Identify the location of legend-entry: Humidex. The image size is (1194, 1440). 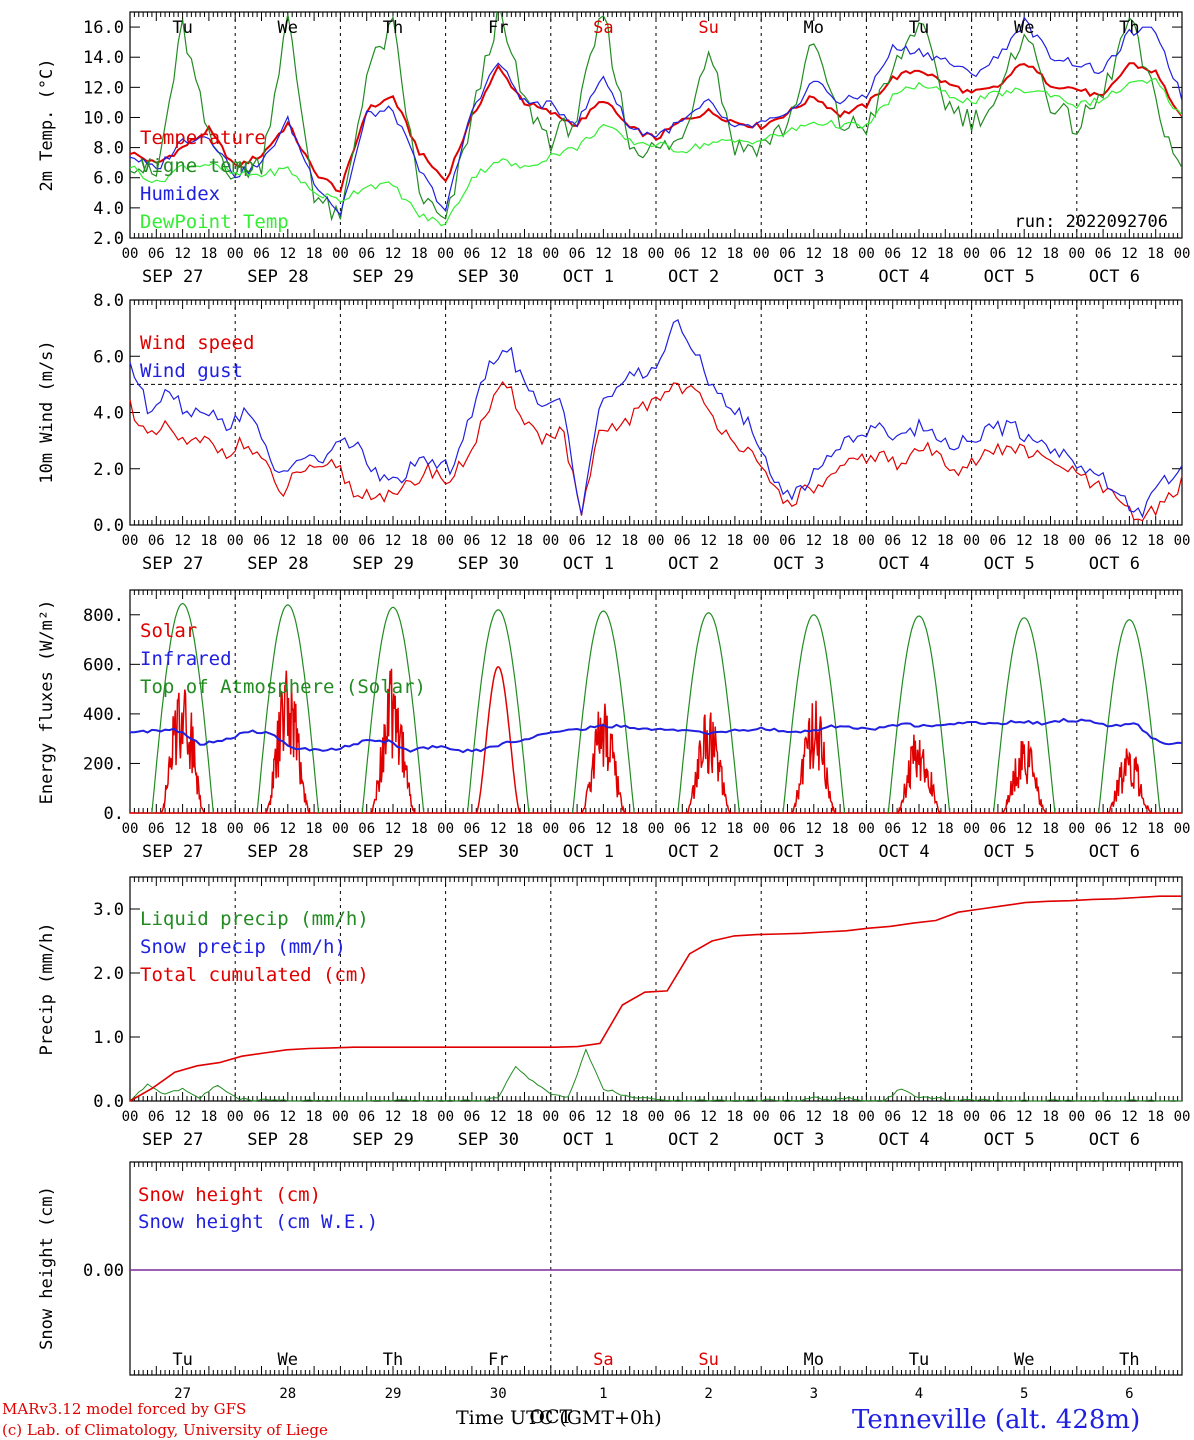
(180, 194).